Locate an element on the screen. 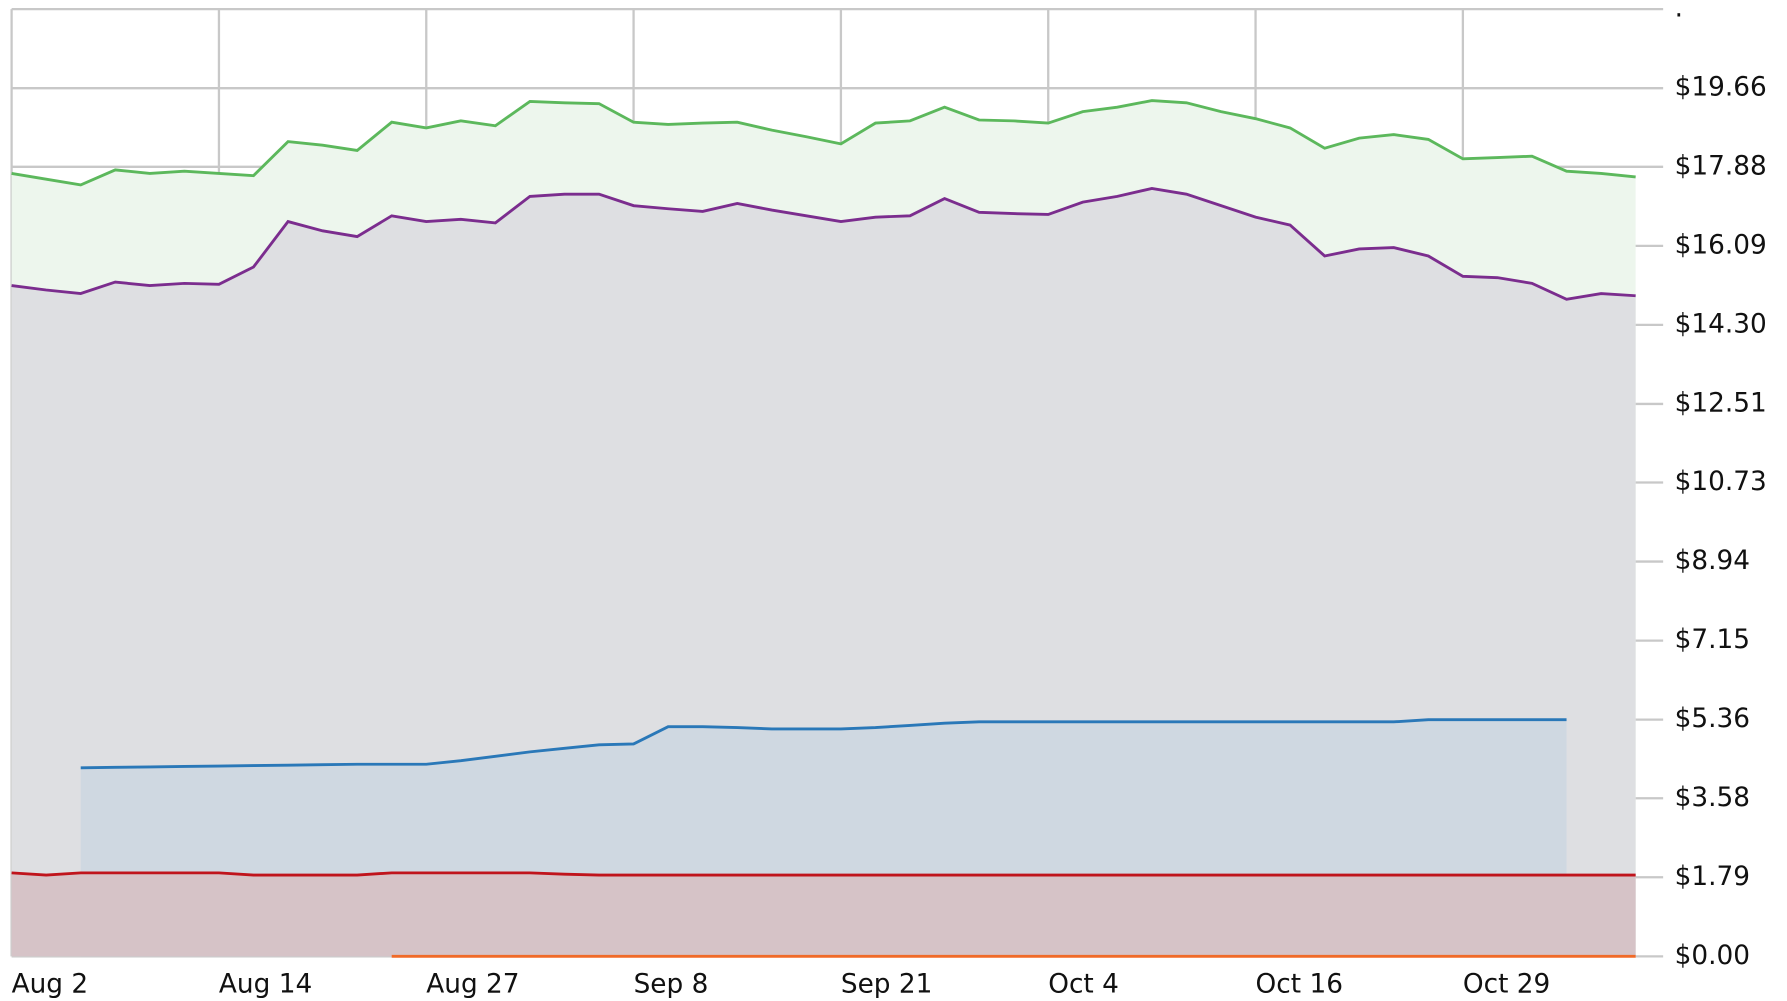 This screenshot has width=1787, height=1001. y-tick-label: $12.51 is located at coordinates (1721, 403).